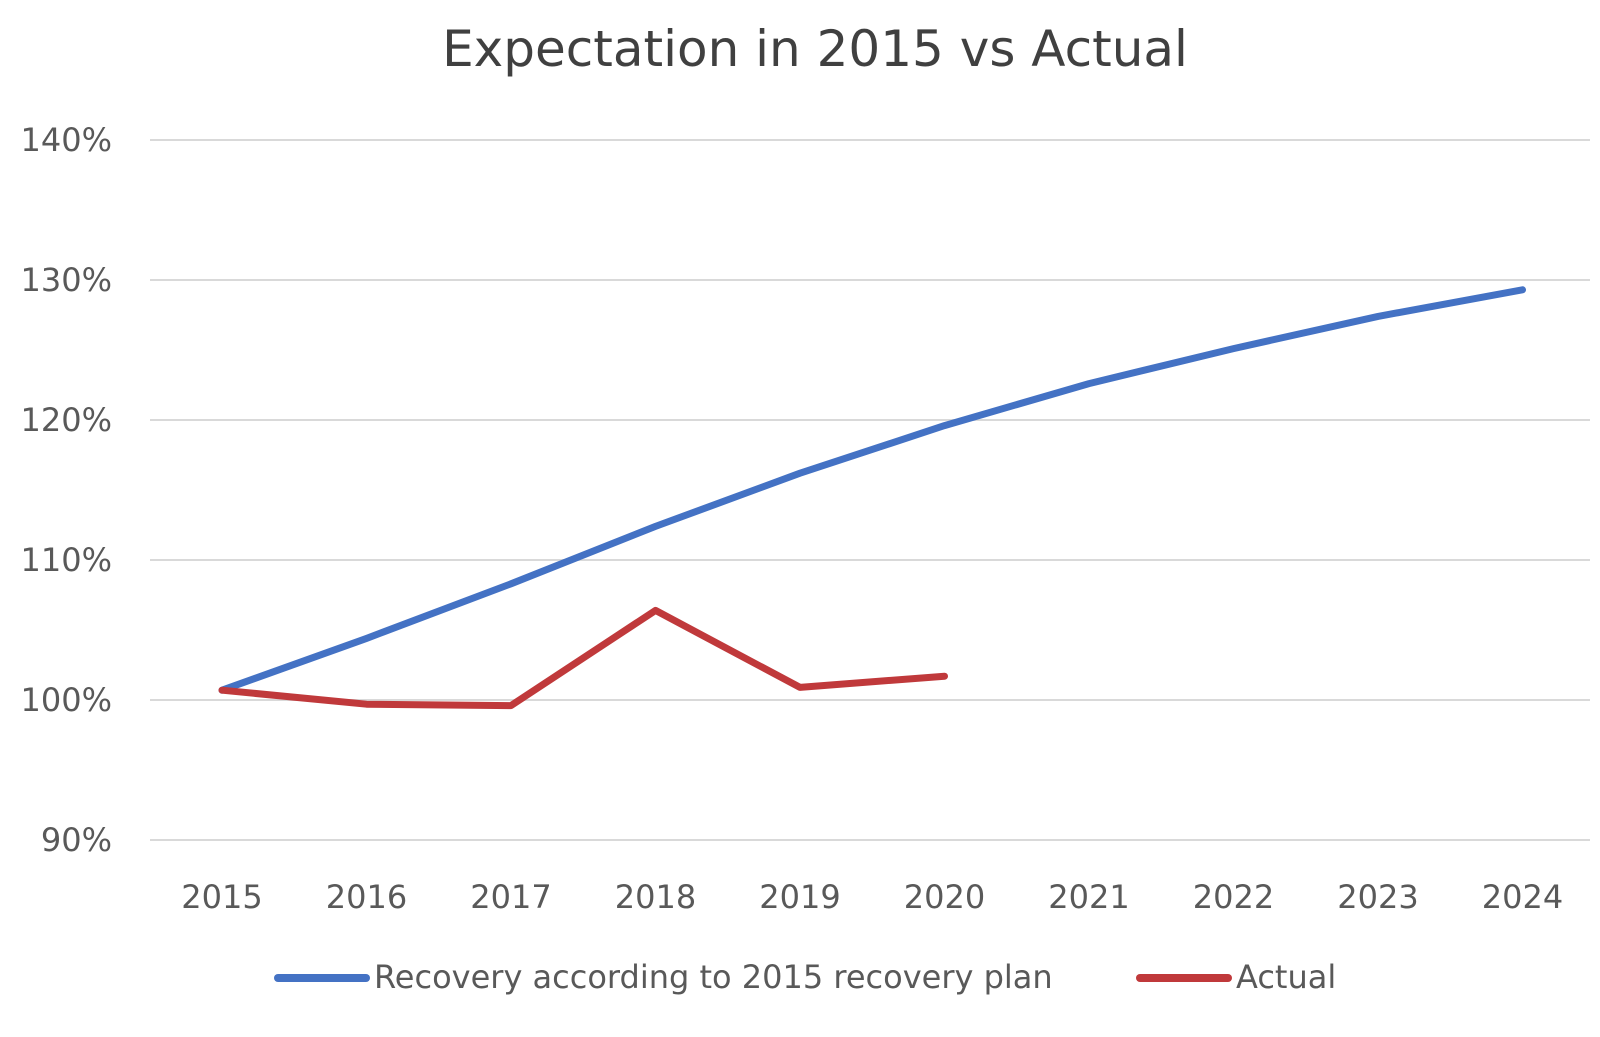 This screenshot has width=1600, height=1037. Describe the element at coordinates (1233, 897) in the screenshot. I see `x-tick-label: 2022` at that location.